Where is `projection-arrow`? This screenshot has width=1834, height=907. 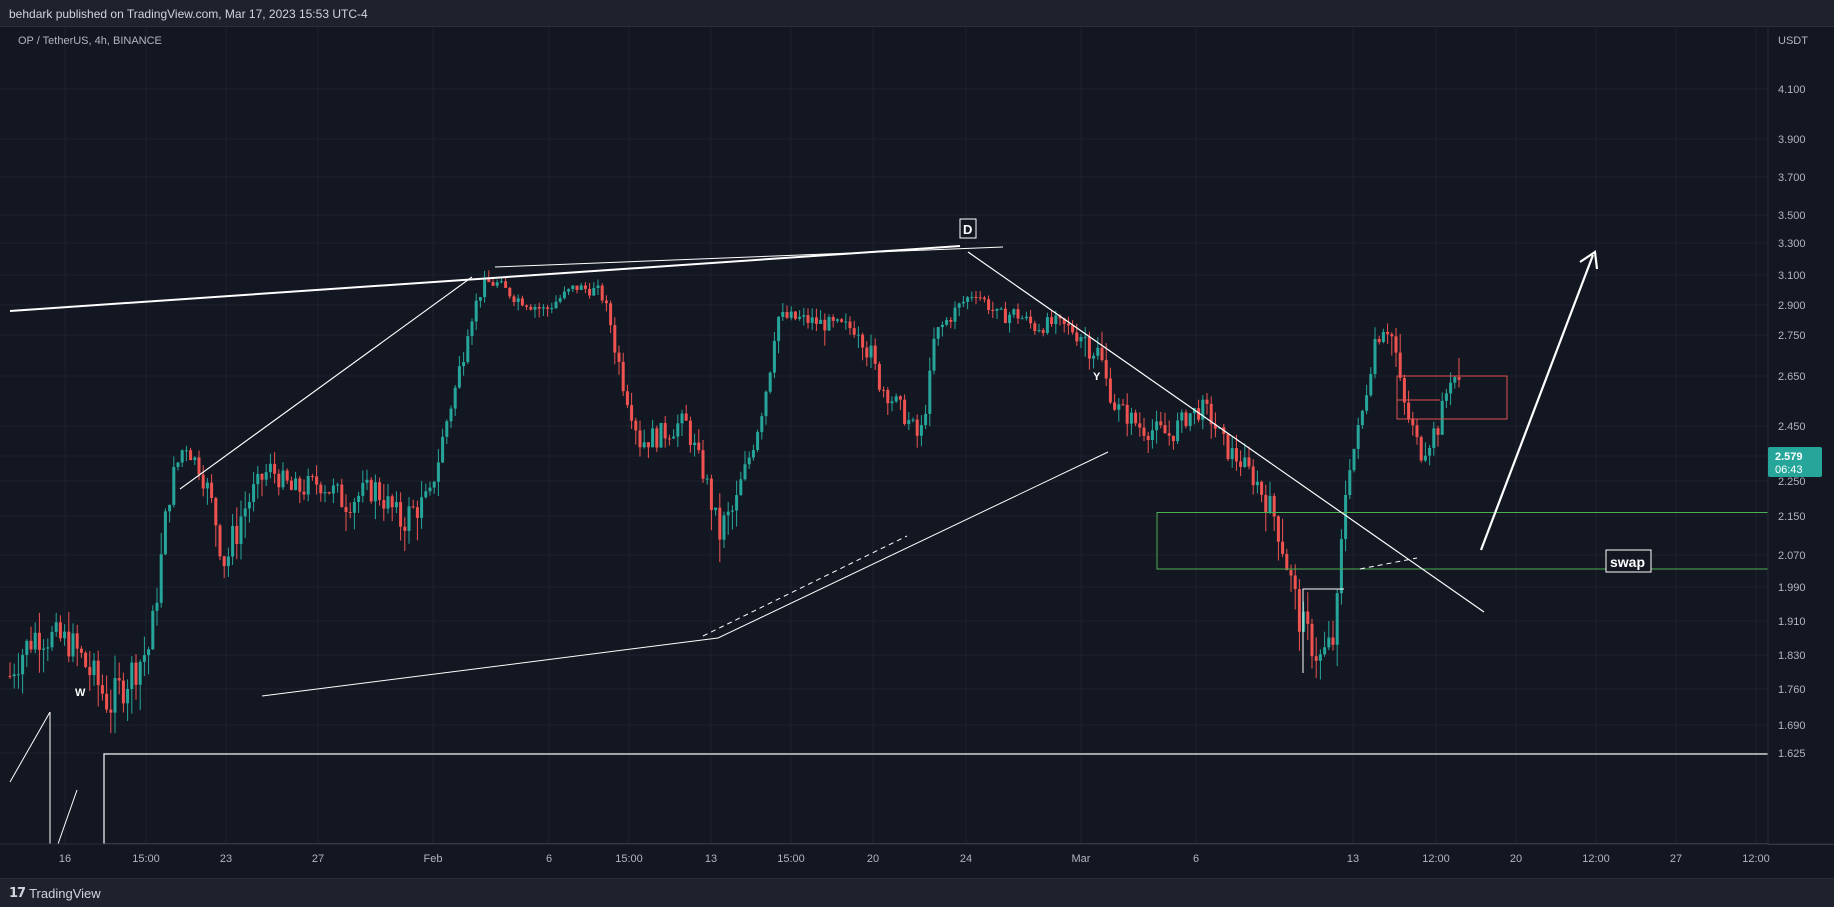
projection-arrow is located at coordinates (1537, 402).